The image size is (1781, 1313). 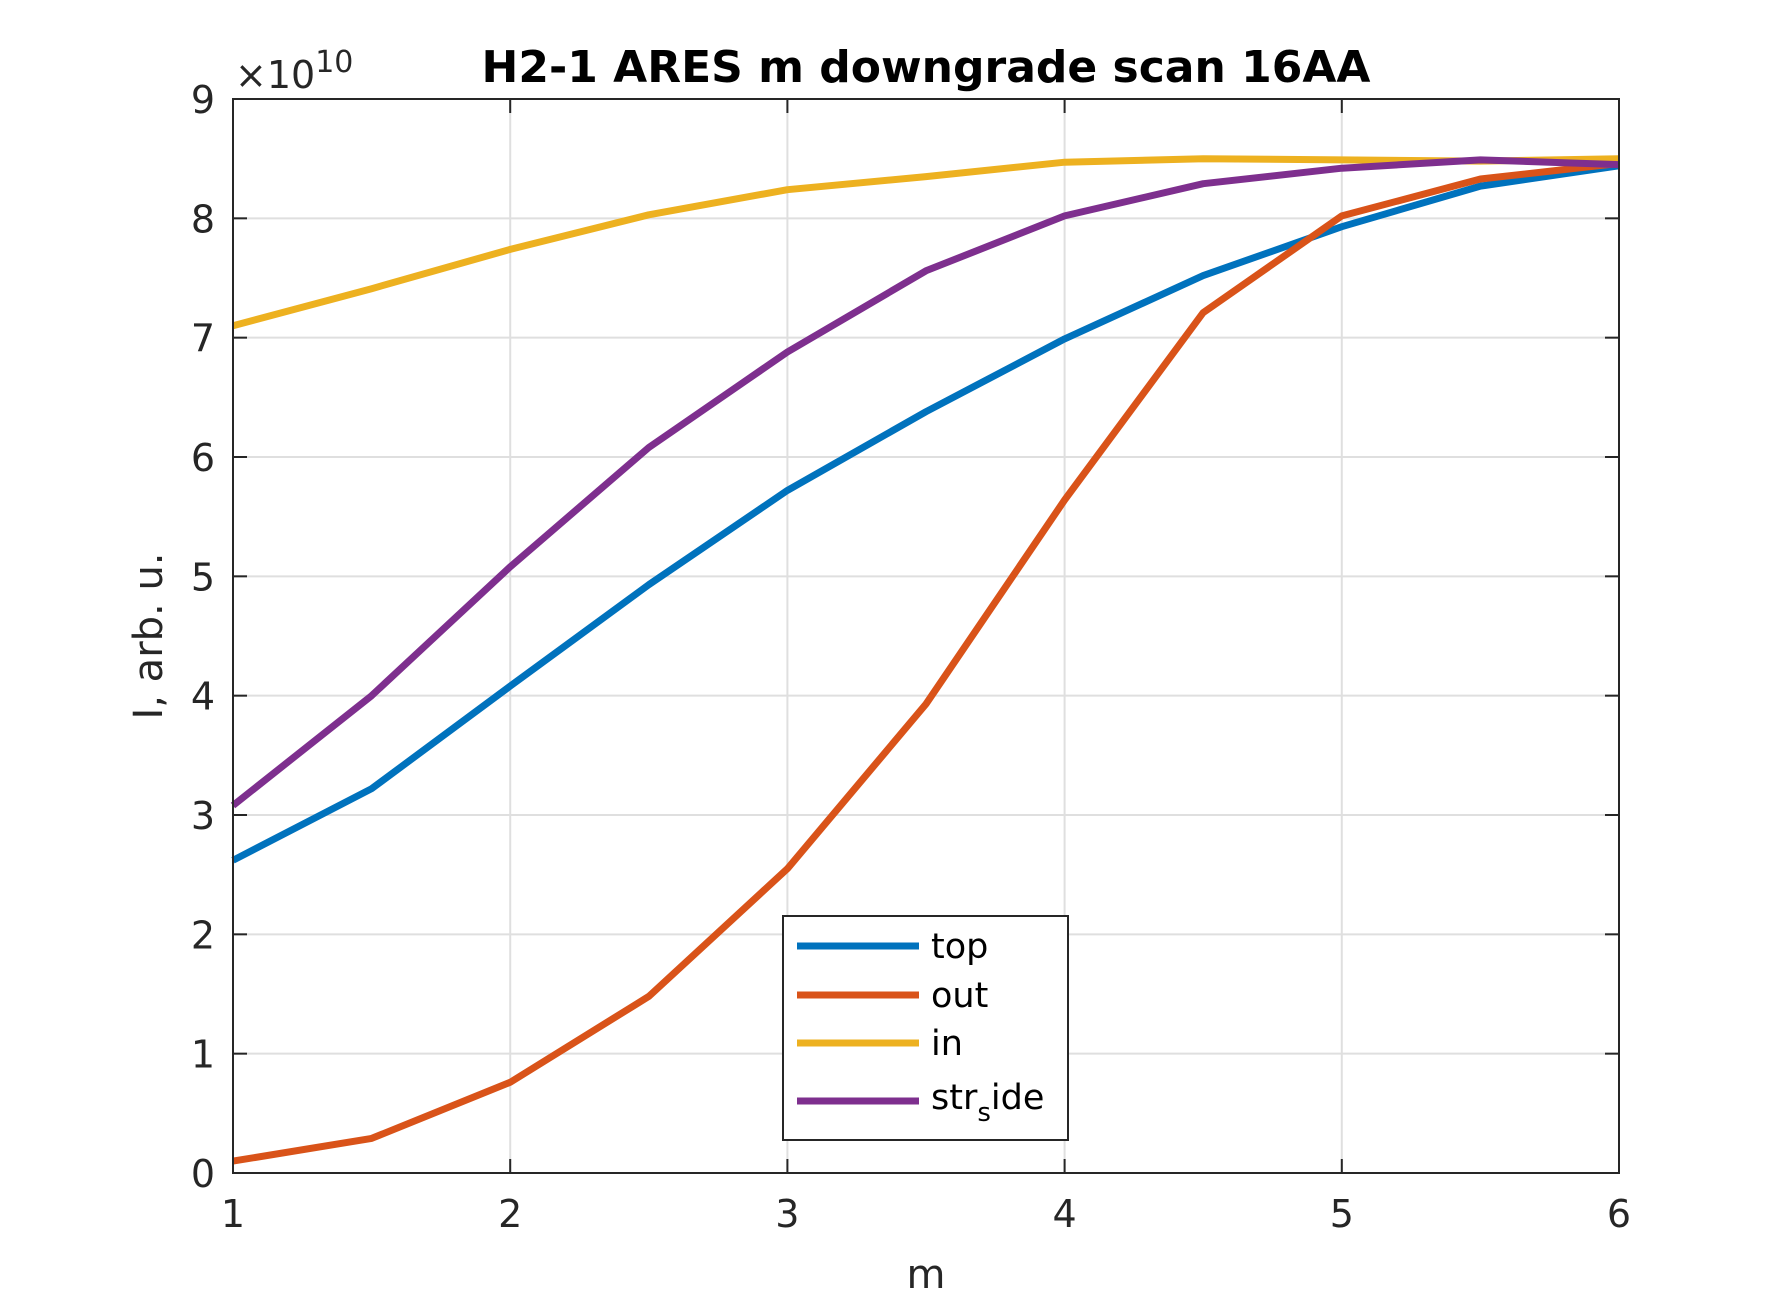 What do you see at coordinates (1065, 1214) in the screenshot?
I see `x-tick-label-4: 4` at bounding box center [1065, 1214].